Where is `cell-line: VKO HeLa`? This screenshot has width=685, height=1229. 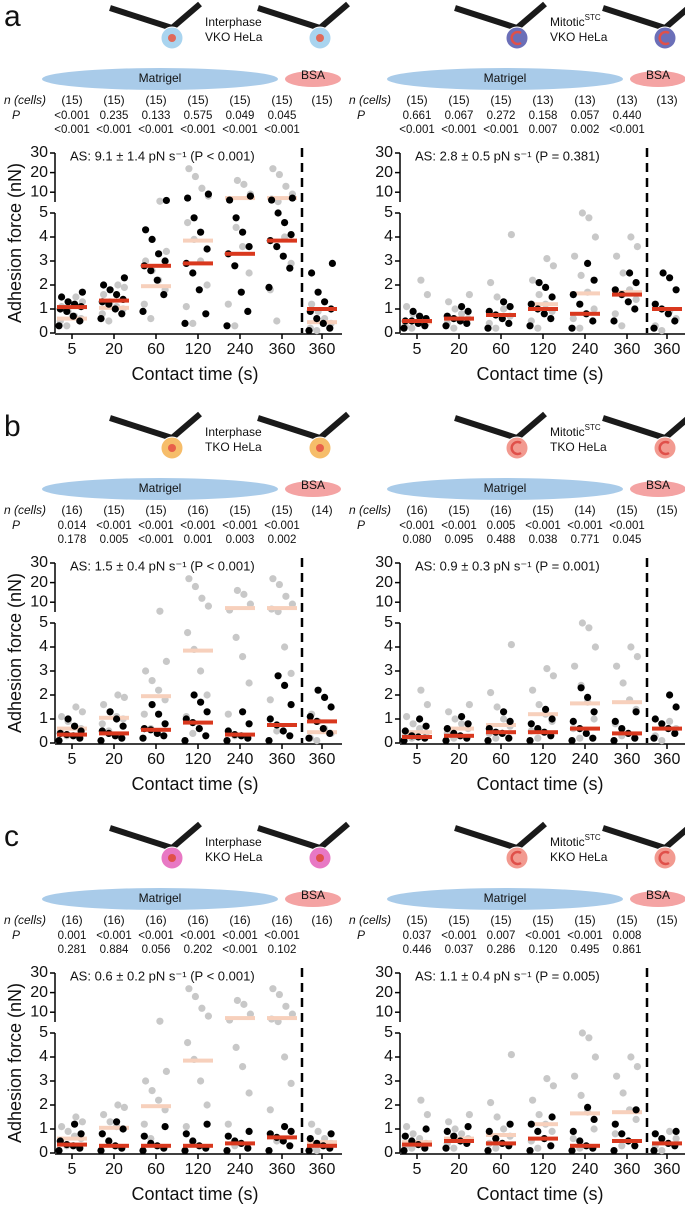
cell-line: VKO HeLa is located at coordinates (234, 37).